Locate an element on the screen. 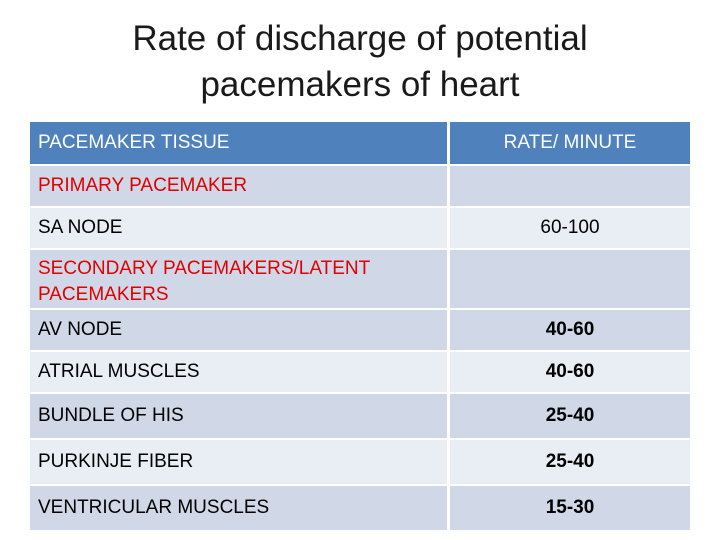  tissue-cell: BUNDLE OF HIS is located at coordinates (240, 417).